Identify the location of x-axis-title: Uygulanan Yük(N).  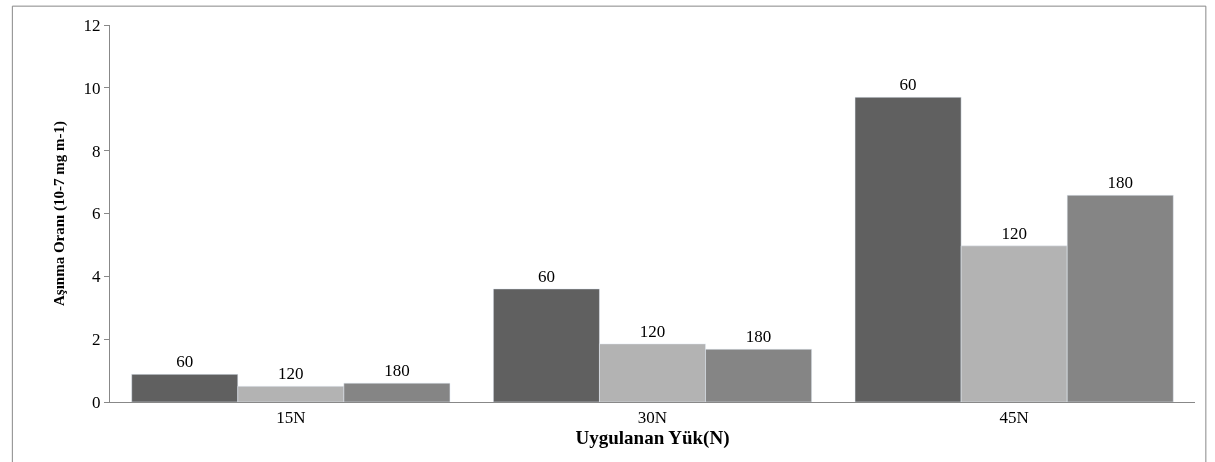
(652, 438).